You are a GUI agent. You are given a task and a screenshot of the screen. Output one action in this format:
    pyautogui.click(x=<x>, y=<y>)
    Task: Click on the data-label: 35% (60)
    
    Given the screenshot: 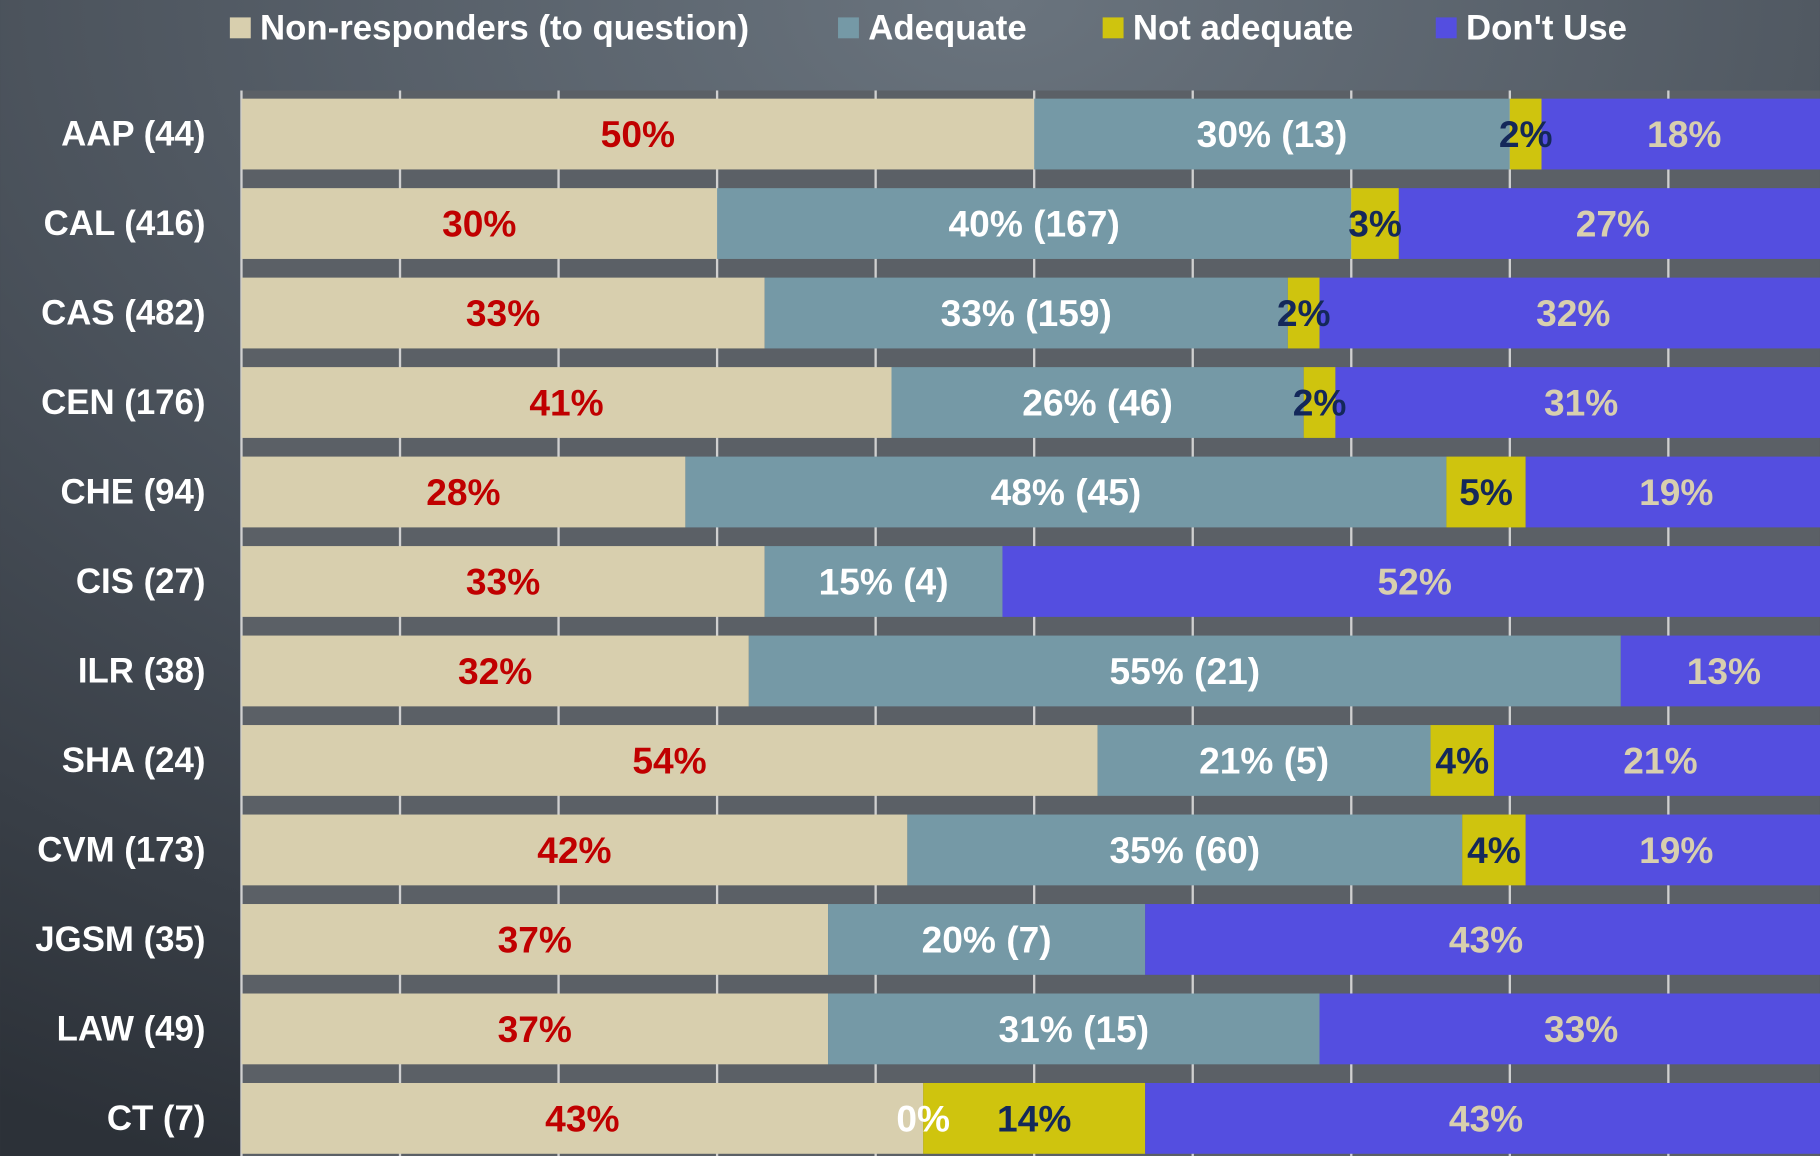 What is the action you would take?
    pyautogui.click(x=1184, y=850)
    